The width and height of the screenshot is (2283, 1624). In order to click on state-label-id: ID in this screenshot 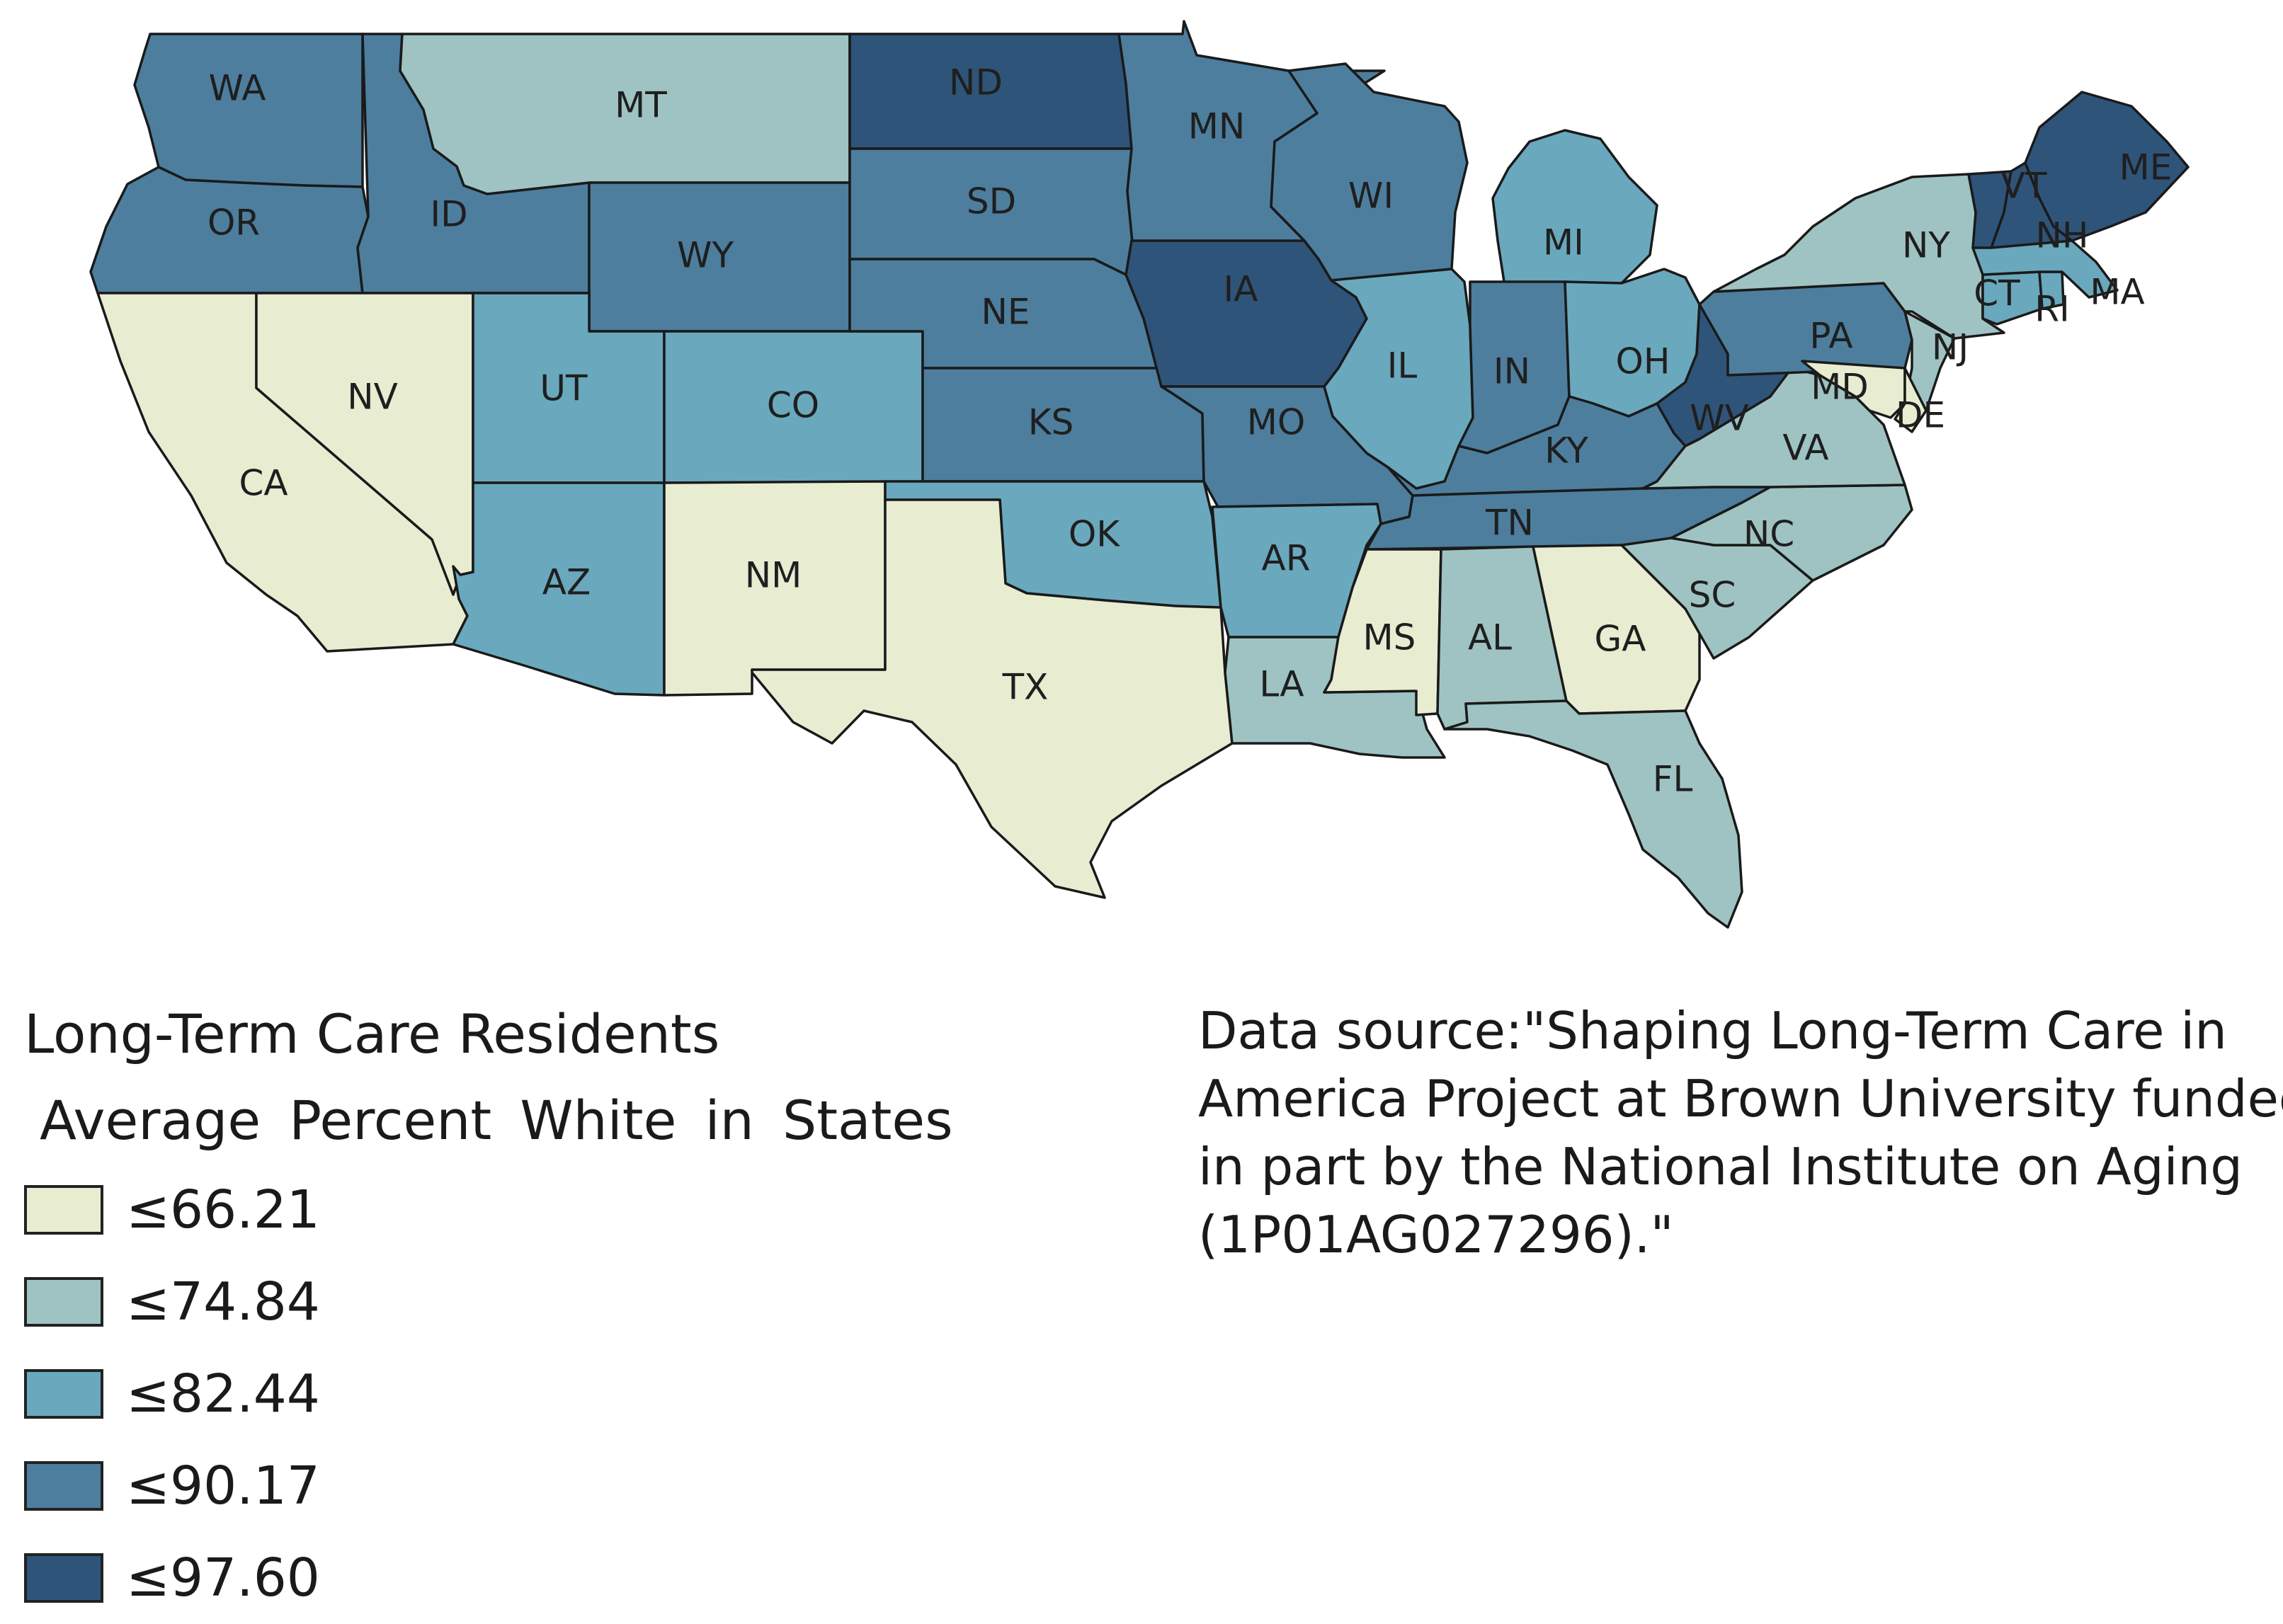, I will do `click(448, 214)`.